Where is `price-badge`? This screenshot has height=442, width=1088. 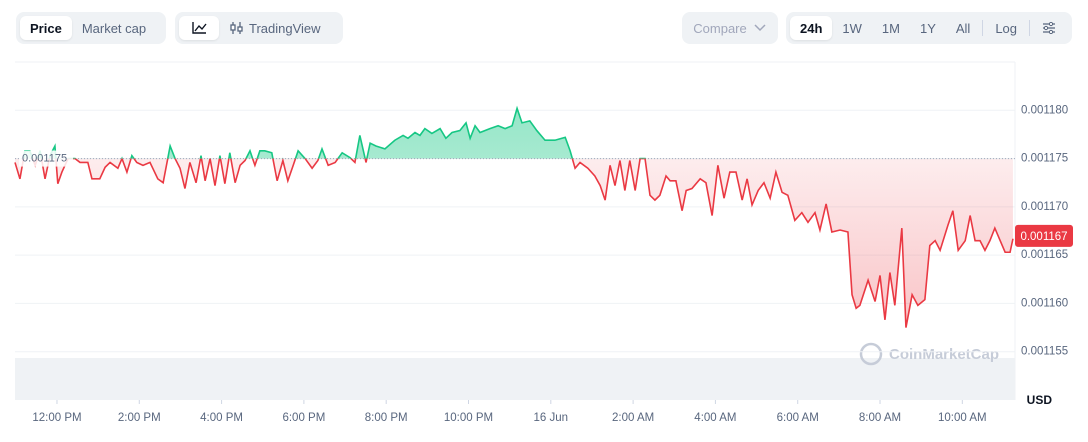
price-badge is located at coordinates (1044, 235).